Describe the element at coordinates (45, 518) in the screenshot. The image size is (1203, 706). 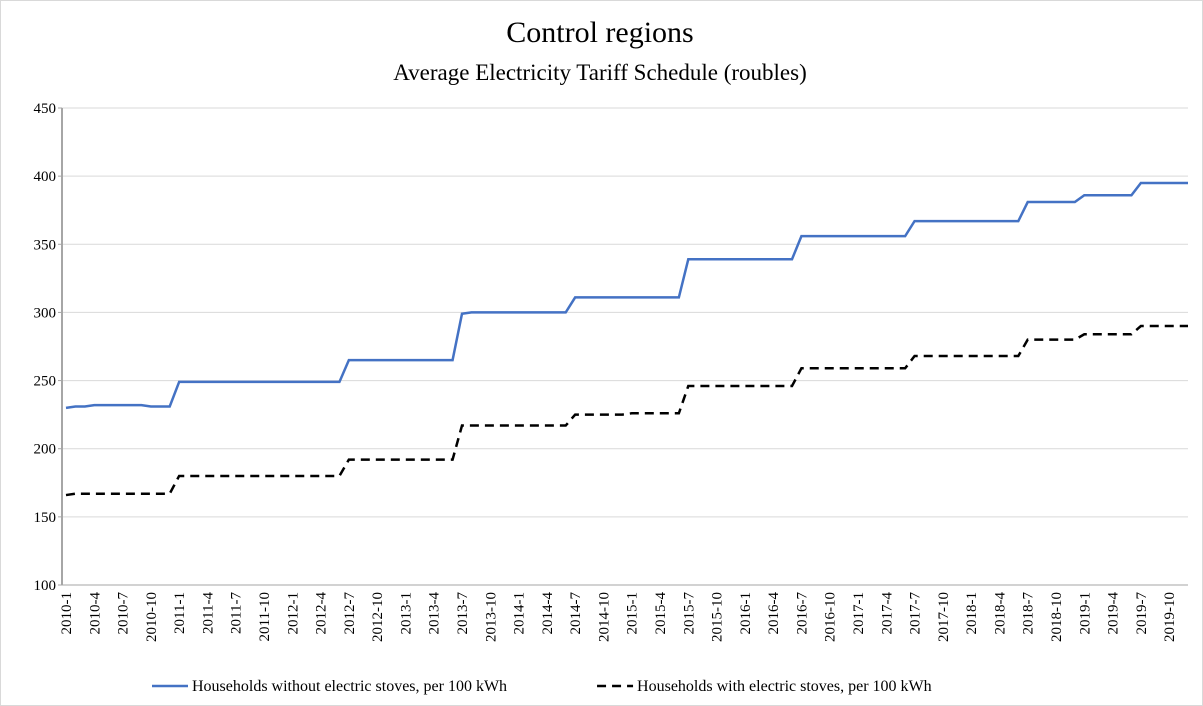
I see `y-tick-label: 150` at that location.